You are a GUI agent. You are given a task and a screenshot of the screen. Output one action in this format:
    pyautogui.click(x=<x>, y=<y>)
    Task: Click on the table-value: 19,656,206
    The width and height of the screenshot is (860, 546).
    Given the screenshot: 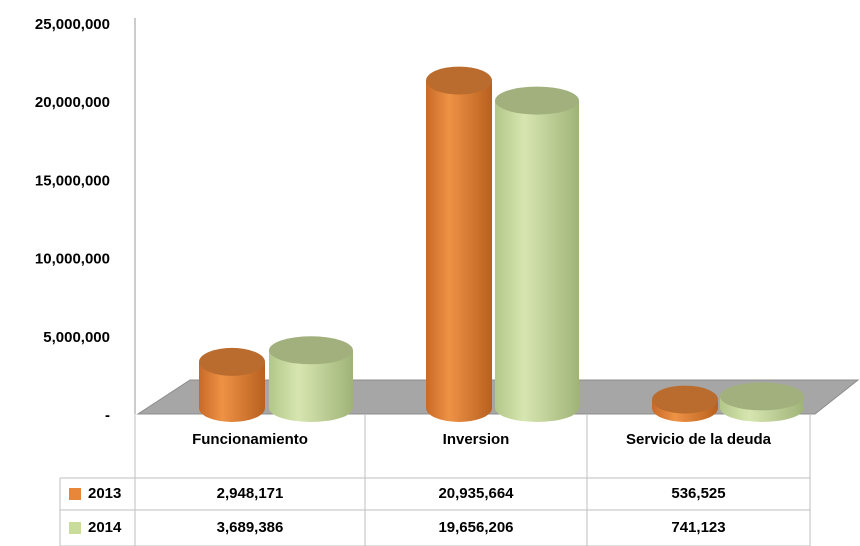 What is the action you would take?
    pyautogui.click(x=475, y=527)
    